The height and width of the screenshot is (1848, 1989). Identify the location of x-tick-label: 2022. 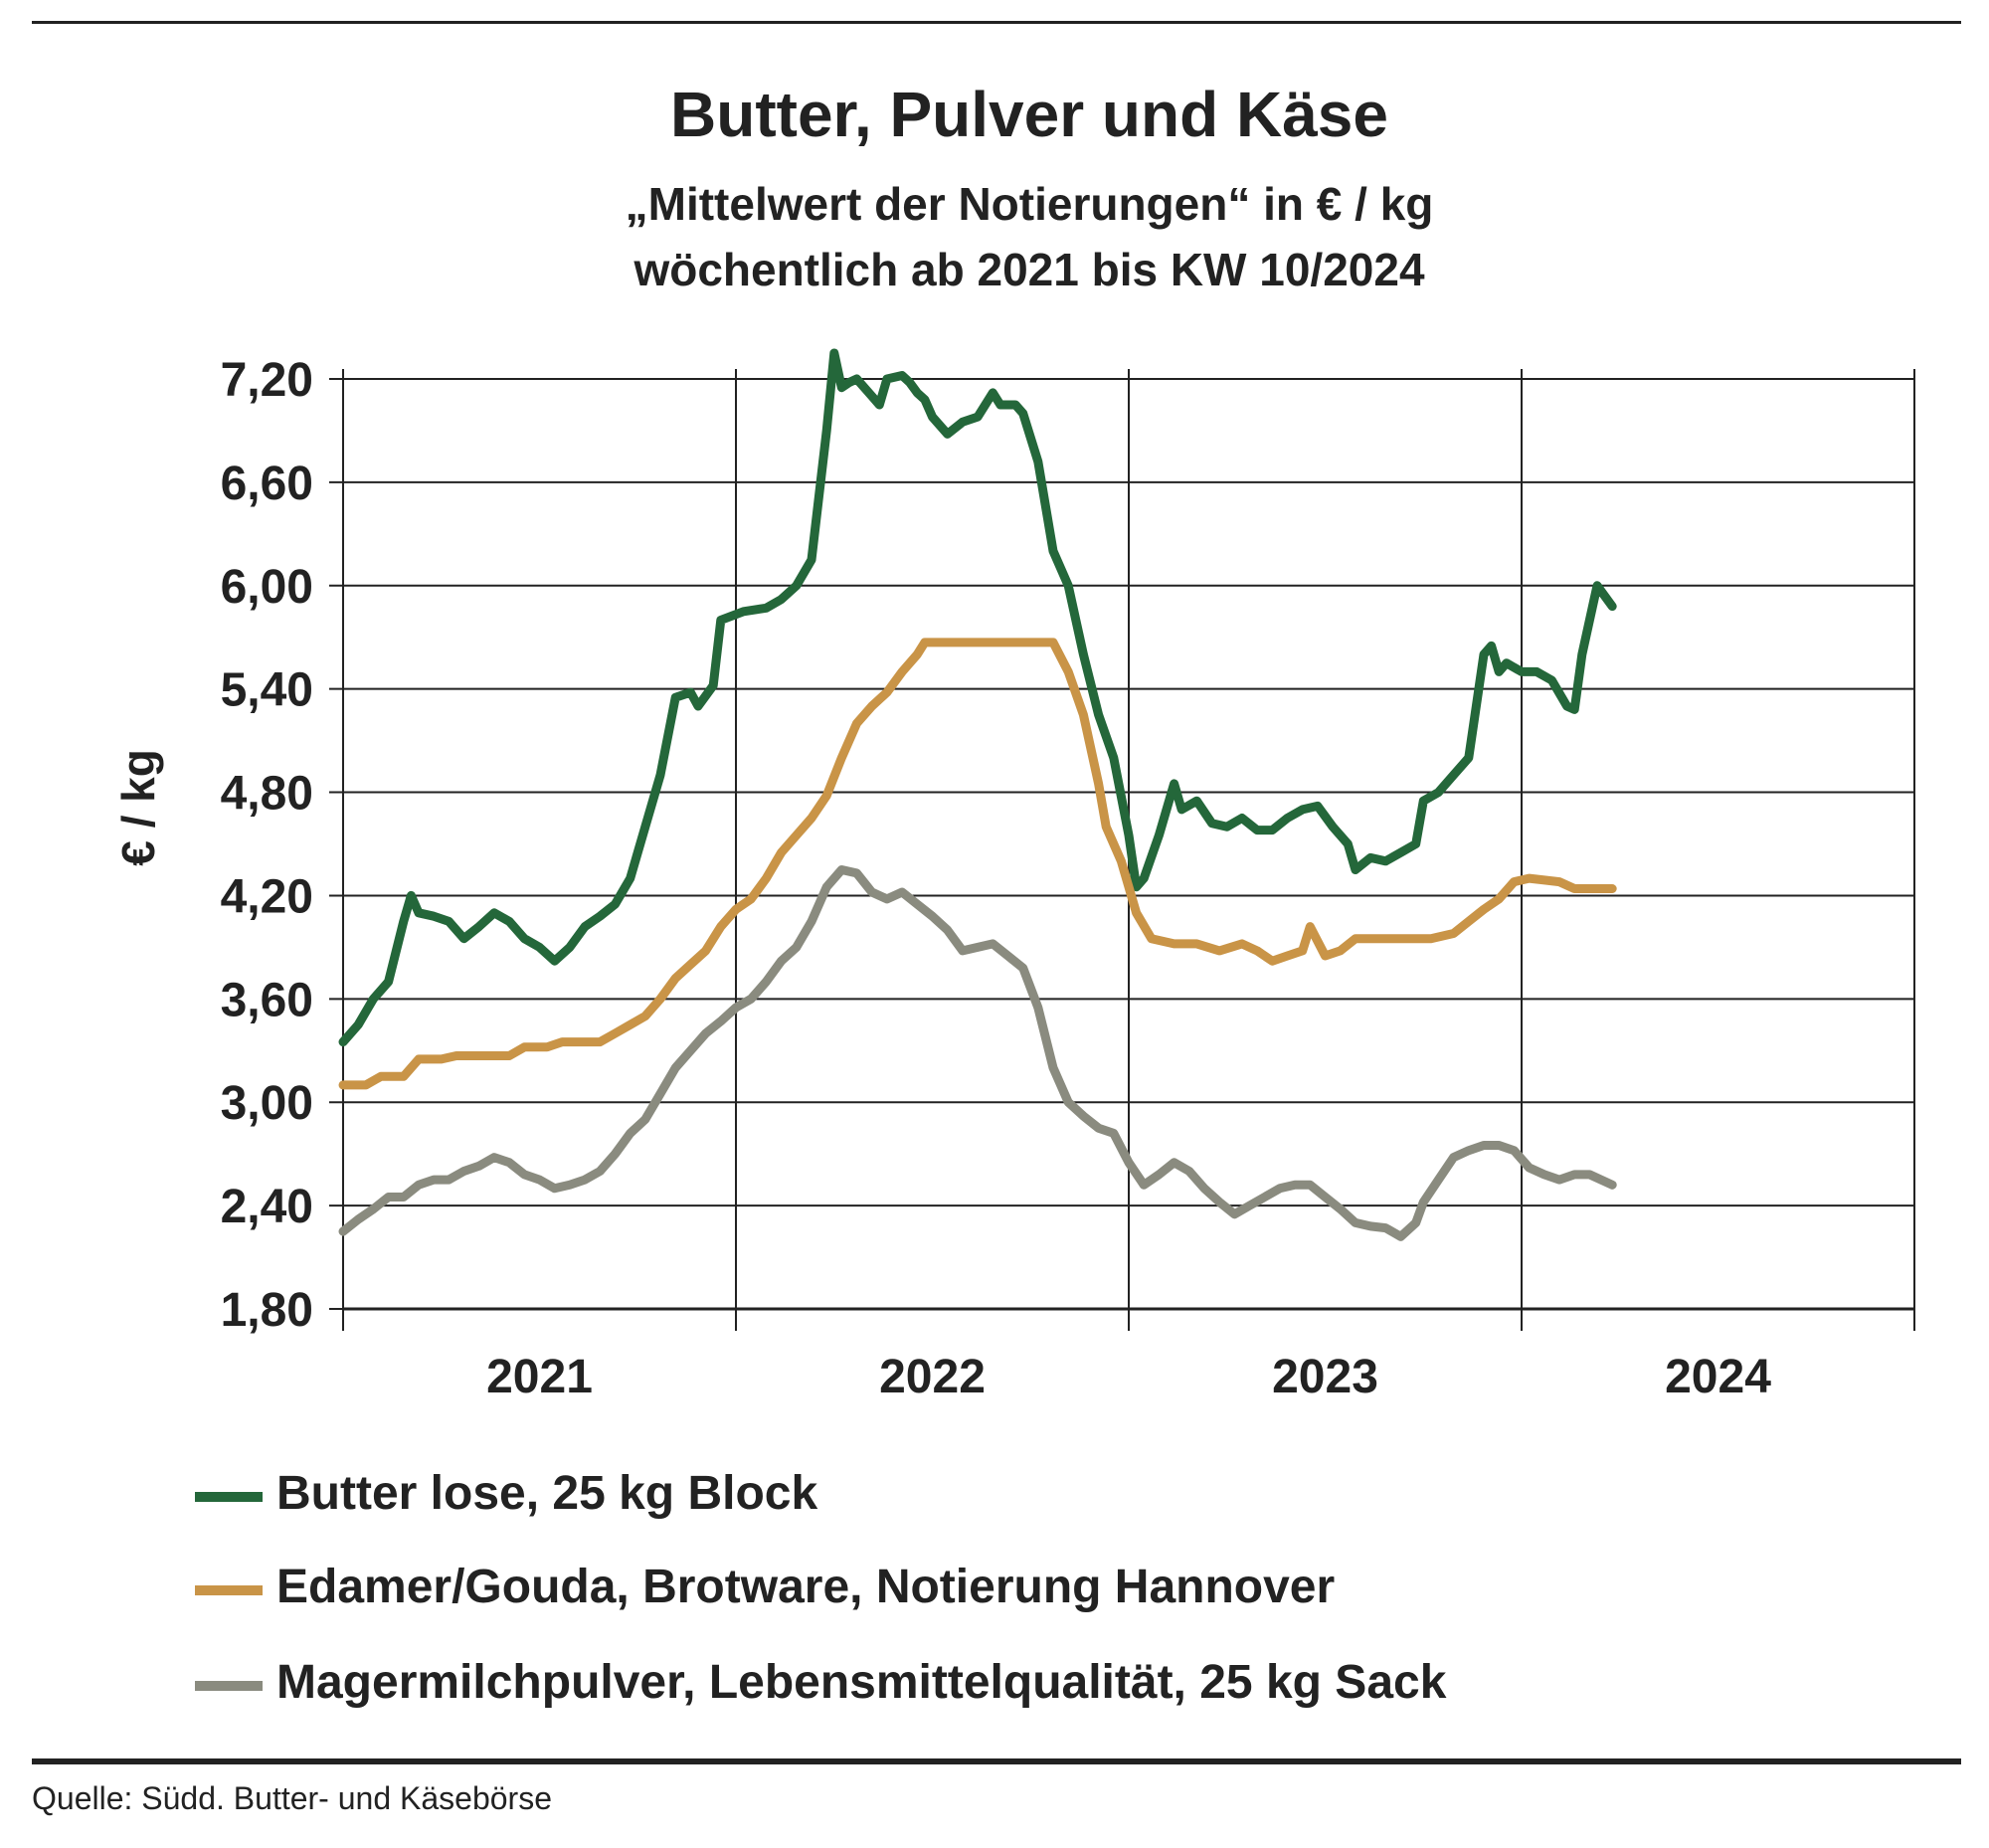
(932, 1377).